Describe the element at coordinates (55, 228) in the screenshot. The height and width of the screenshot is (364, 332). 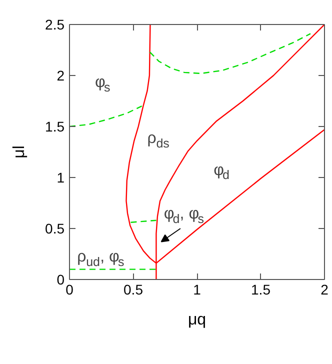
I see `y-tick-label: 0.5` at that location.